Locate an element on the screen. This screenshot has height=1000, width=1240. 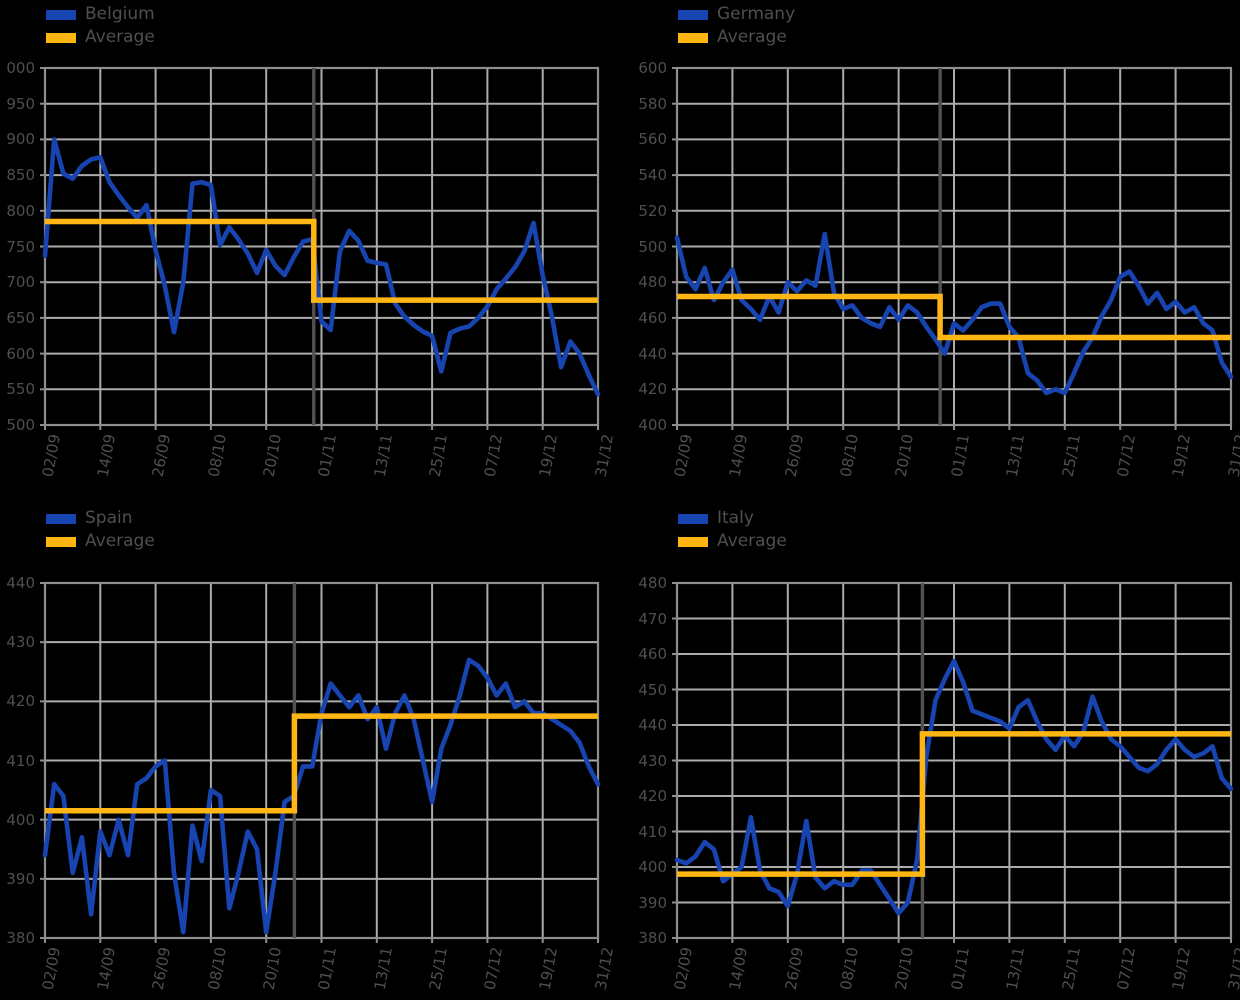
y-tick-label: 550 is located at coordinates (20, 389).